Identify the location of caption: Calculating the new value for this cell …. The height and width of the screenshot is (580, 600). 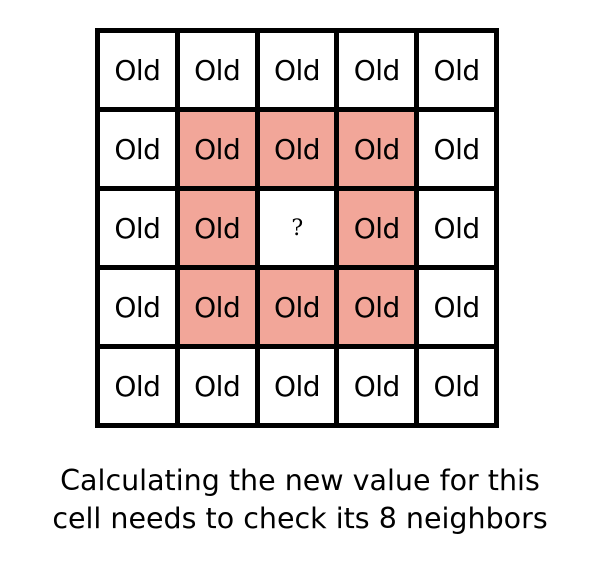
(300, 500).